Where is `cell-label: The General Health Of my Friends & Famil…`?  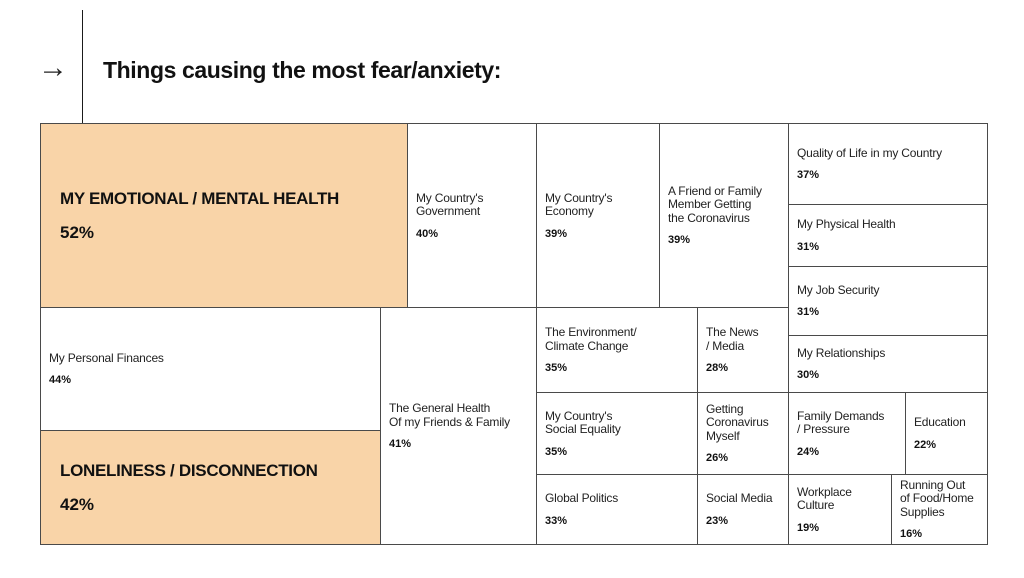 cell-label: The General Health Of my Friends & Famil… is located at coordinates (449, 415).